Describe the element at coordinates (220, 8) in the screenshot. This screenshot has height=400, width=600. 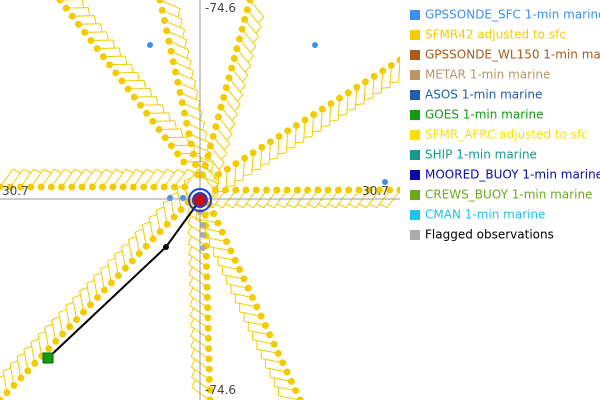
I see `top-label: -74.6` at that location.